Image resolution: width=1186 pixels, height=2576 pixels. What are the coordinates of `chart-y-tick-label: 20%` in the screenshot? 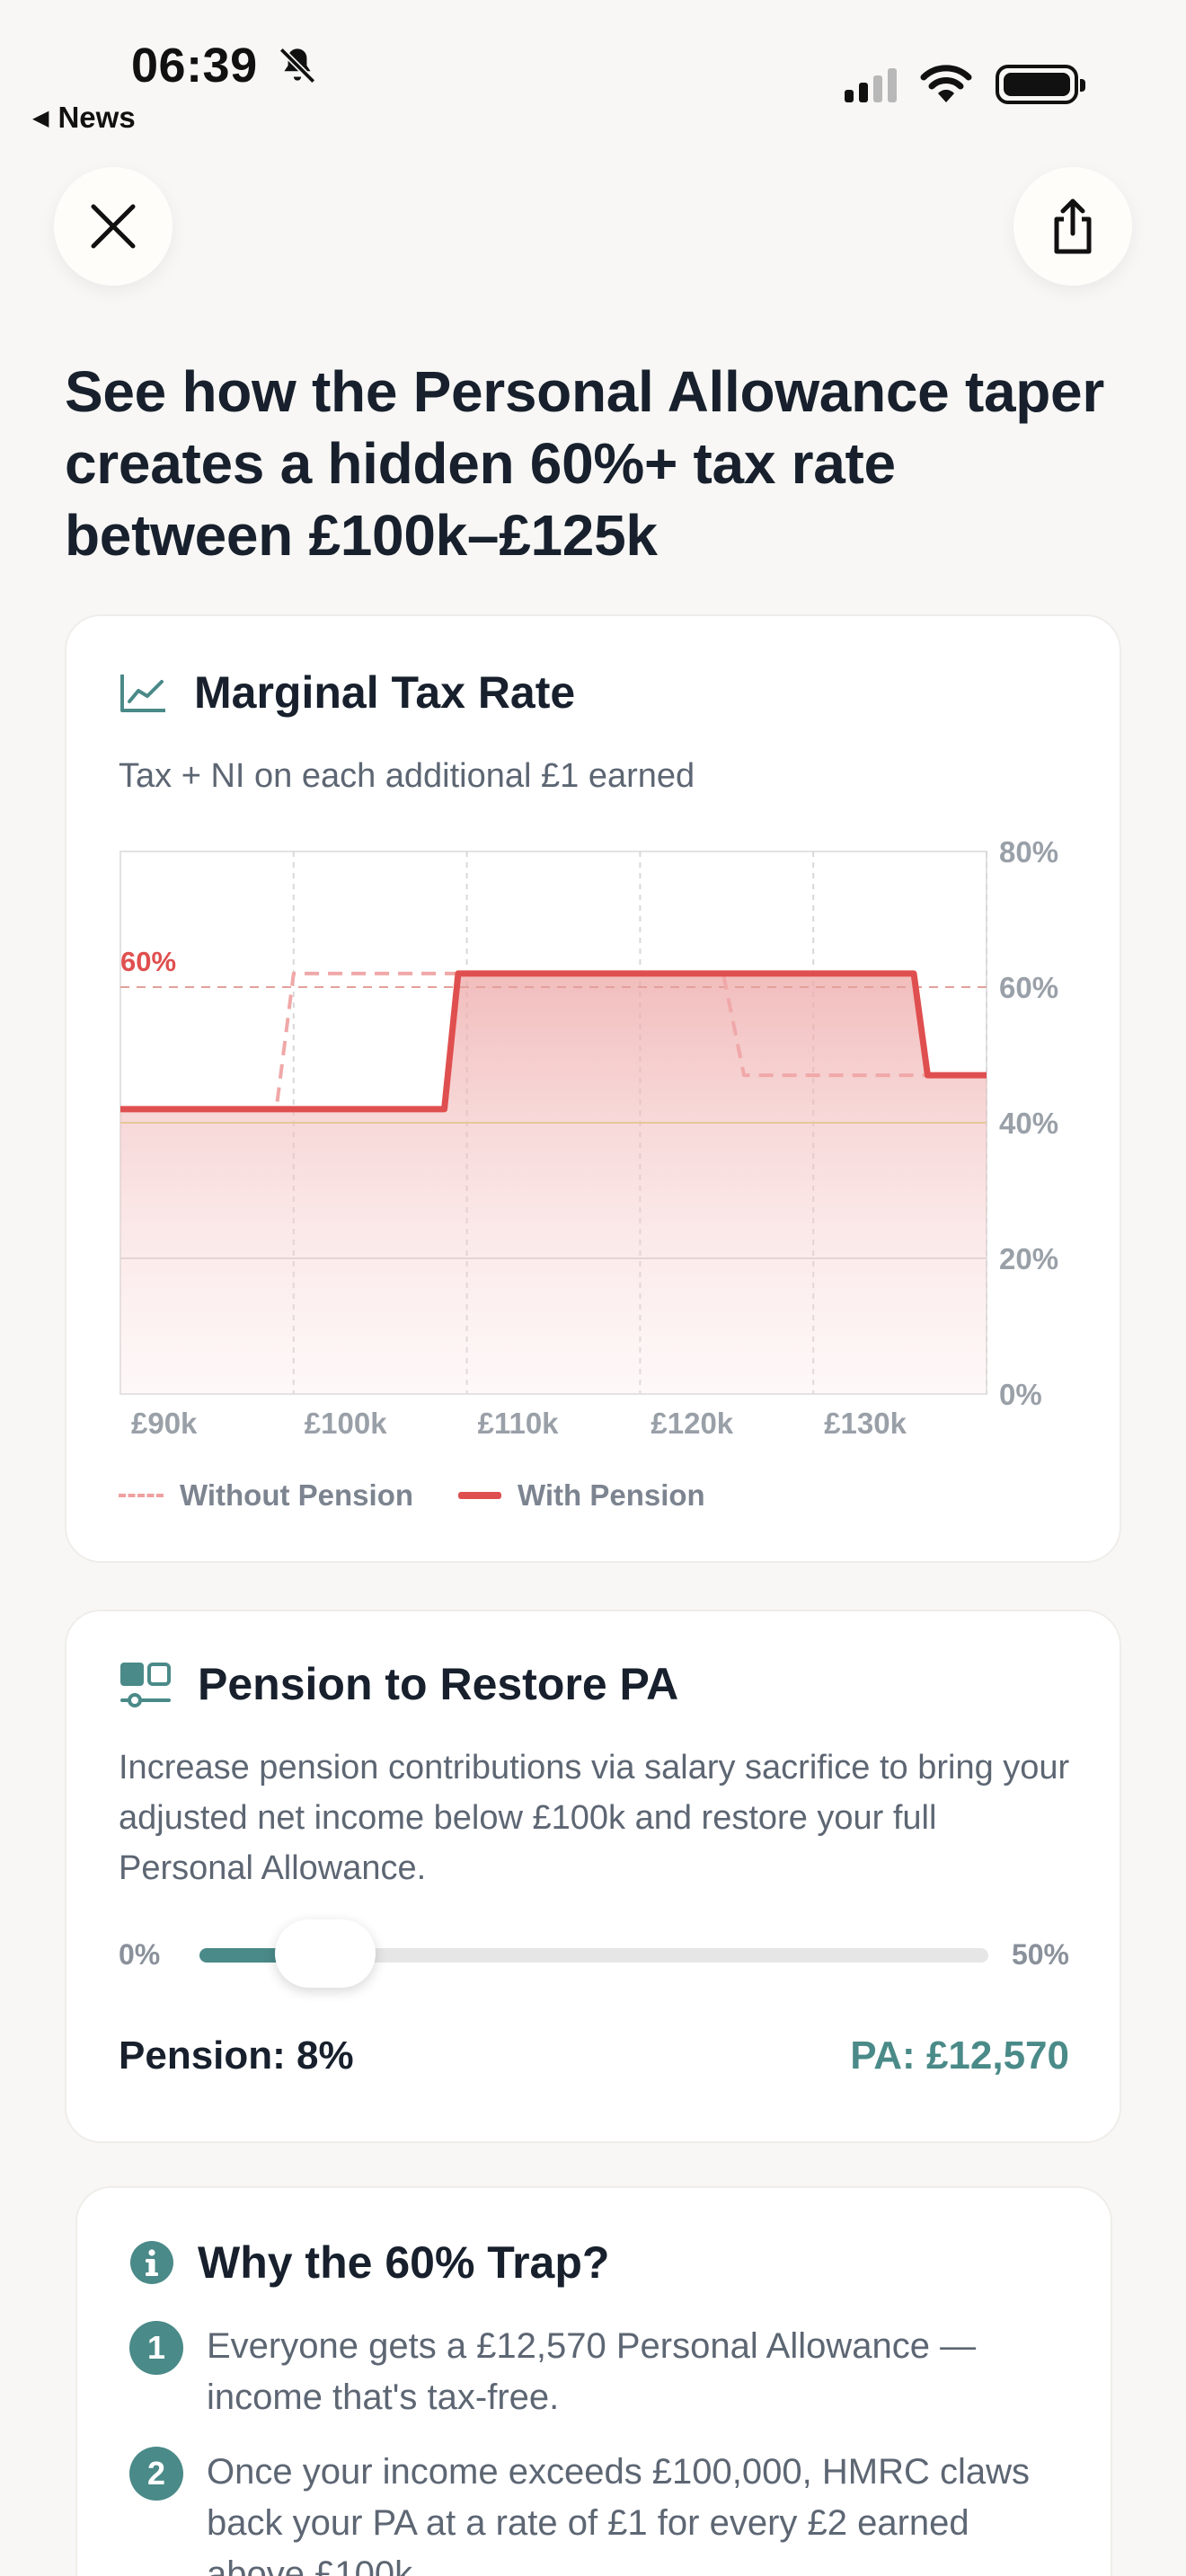 It's located at (1028, 1258).